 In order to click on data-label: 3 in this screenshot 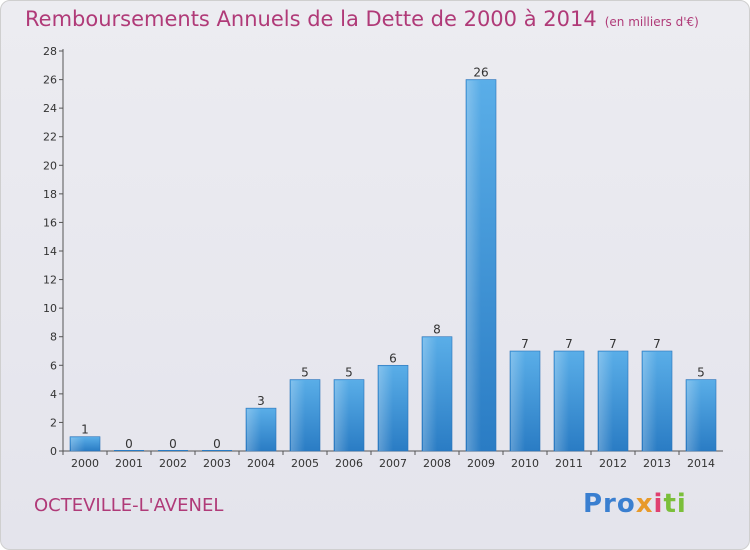, I will do `click(261, 401)`.